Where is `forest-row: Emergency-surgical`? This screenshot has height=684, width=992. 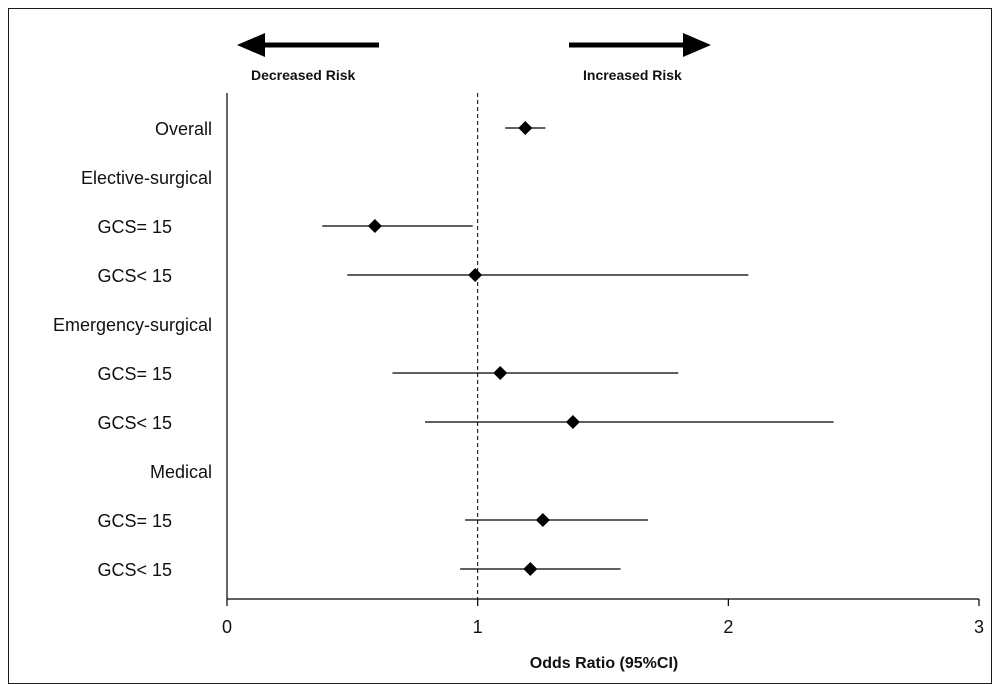
forest-row: Emergency-surgical is located at coordinates (132, 325).